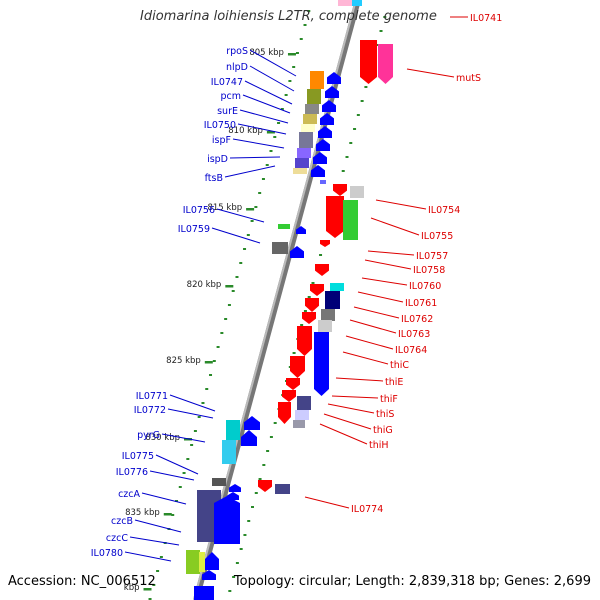 The width and height of the screenshot is (600, 600). I want to click on gene-label: thiF, so click(389, 399).